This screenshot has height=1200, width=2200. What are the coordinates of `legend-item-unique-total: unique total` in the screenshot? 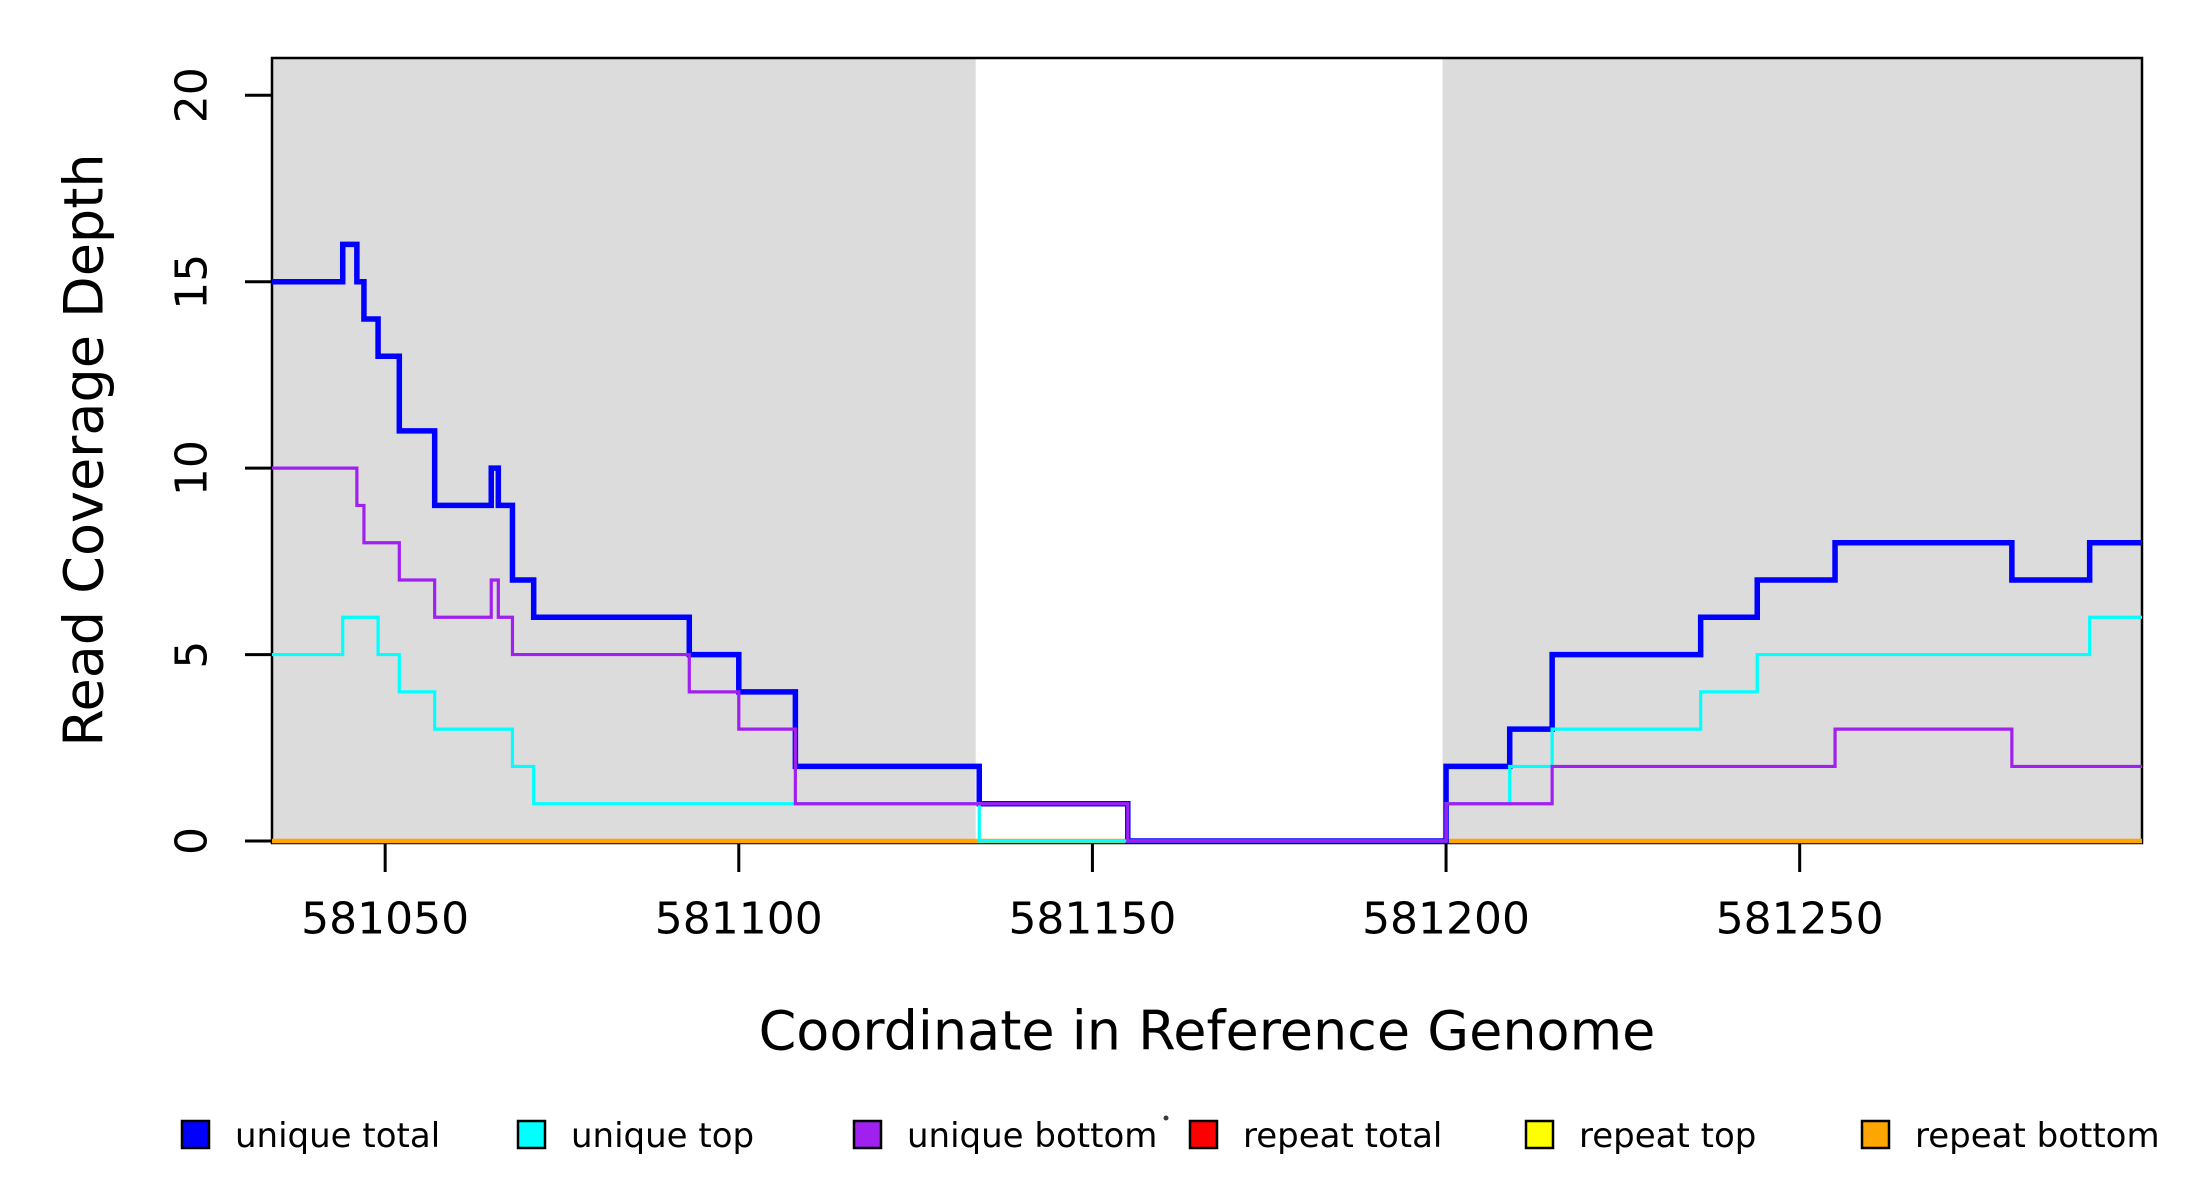 It's located at (310, 1136).